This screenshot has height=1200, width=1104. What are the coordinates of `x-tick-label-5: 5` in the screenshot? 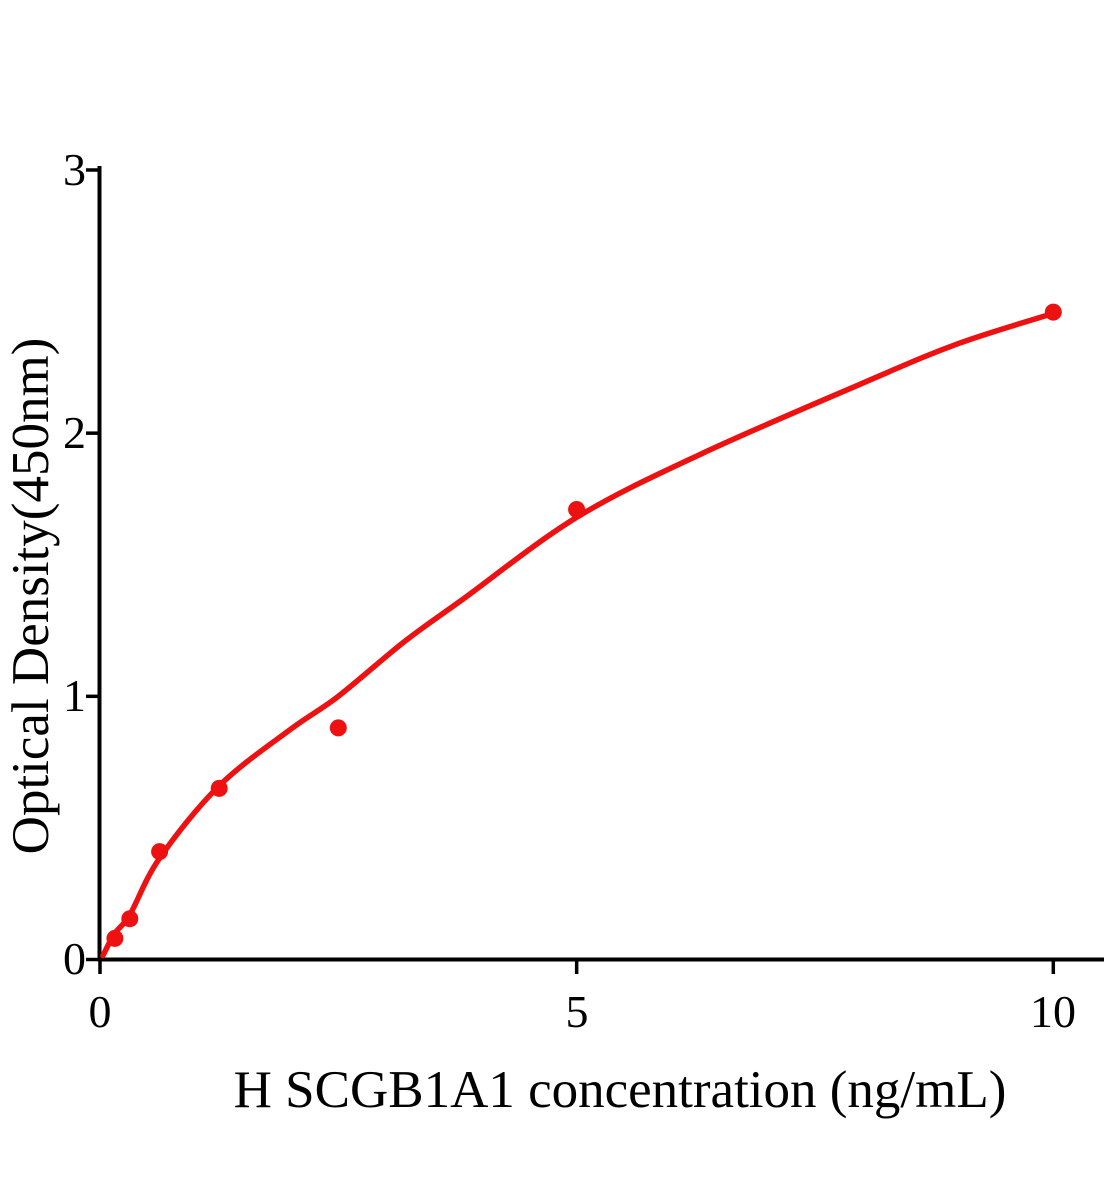 It's located at (577, 1011).